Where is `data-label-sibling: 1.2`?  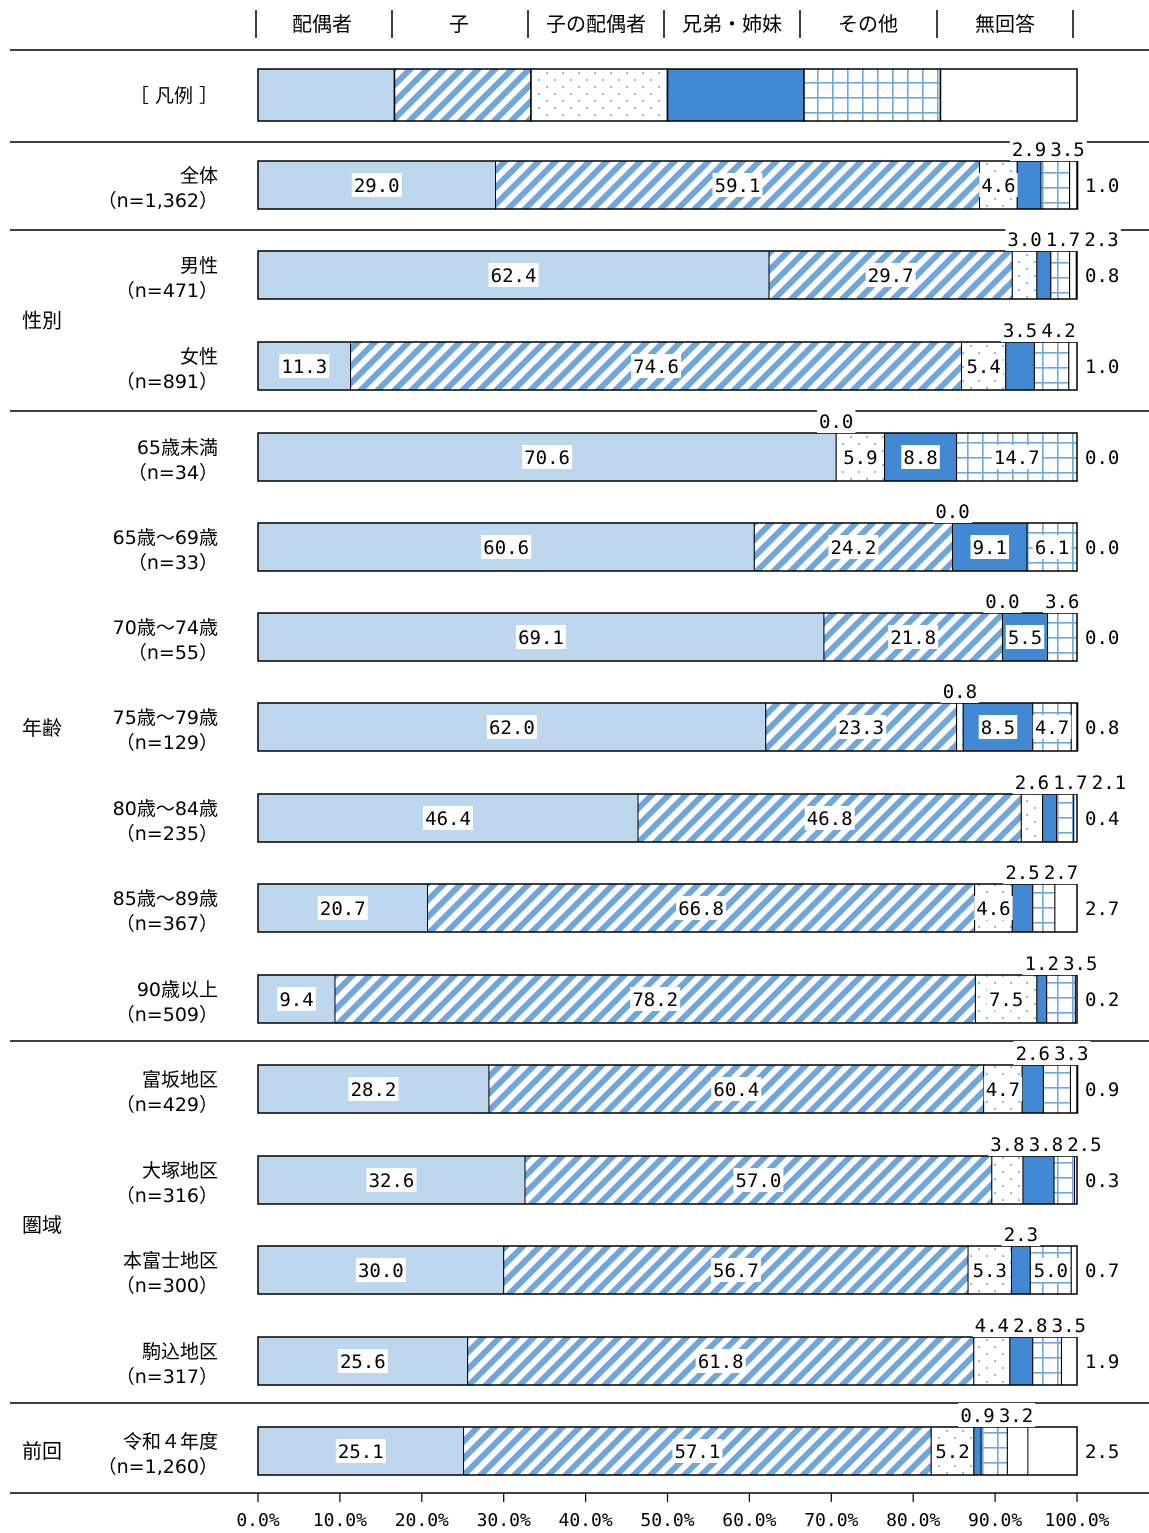 data-label-sibling: 1.2 is located at coordinates (1042, 964).